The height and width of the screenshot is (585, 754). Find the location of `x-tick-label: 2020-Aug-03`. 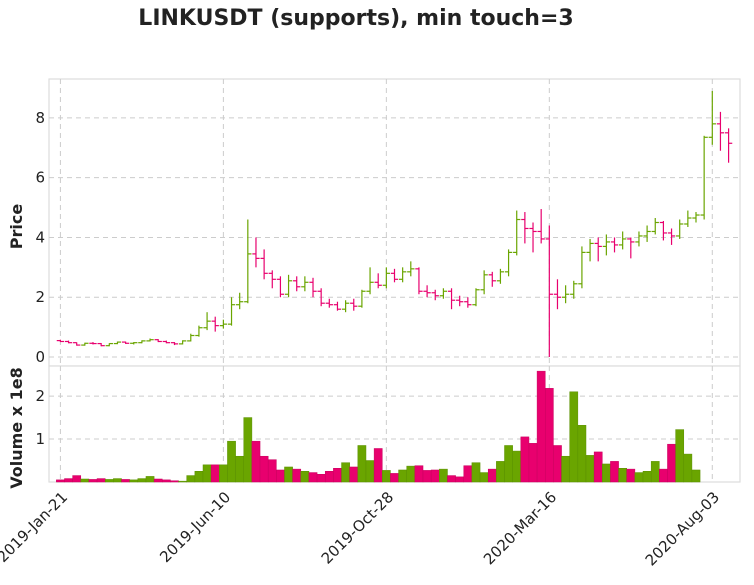

x-tick-label: 2020-Aug-03 is located at coordinates (682, 528).